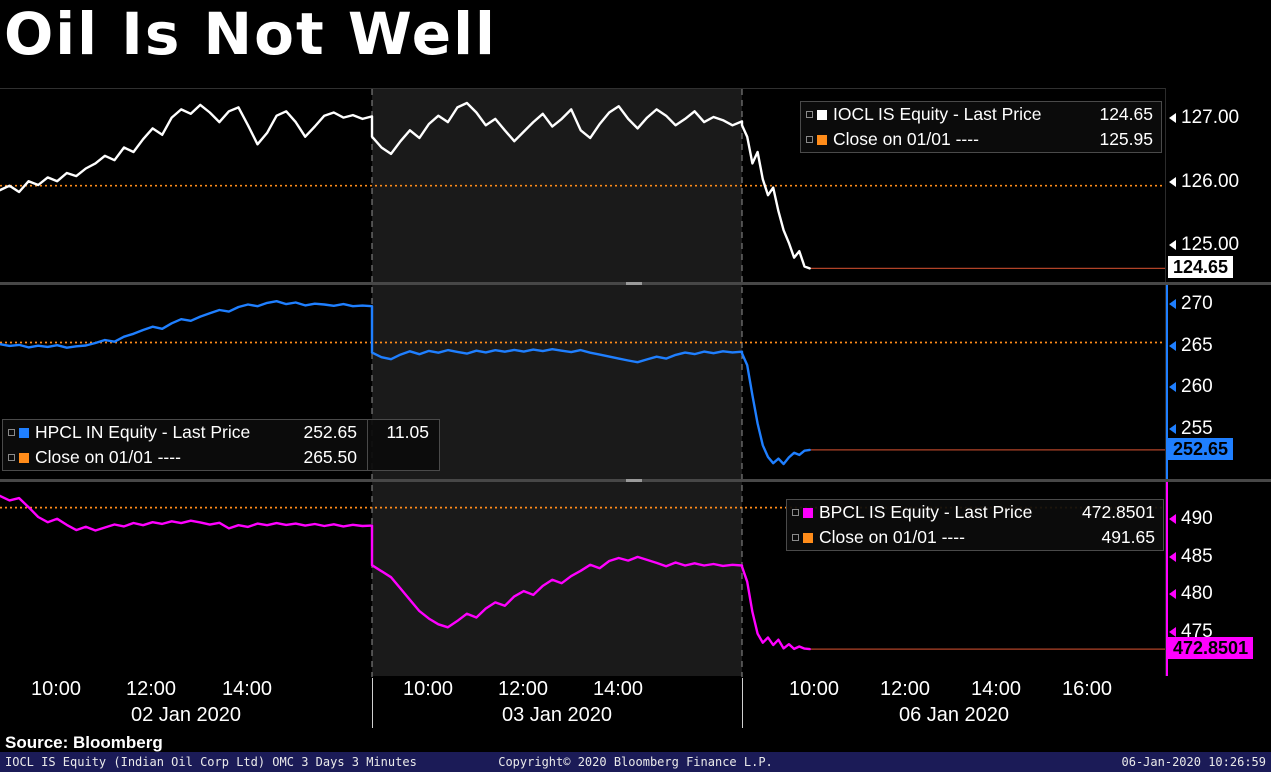  I want to click on x-date-label: 02 Jan 2020, so click(186, 715).